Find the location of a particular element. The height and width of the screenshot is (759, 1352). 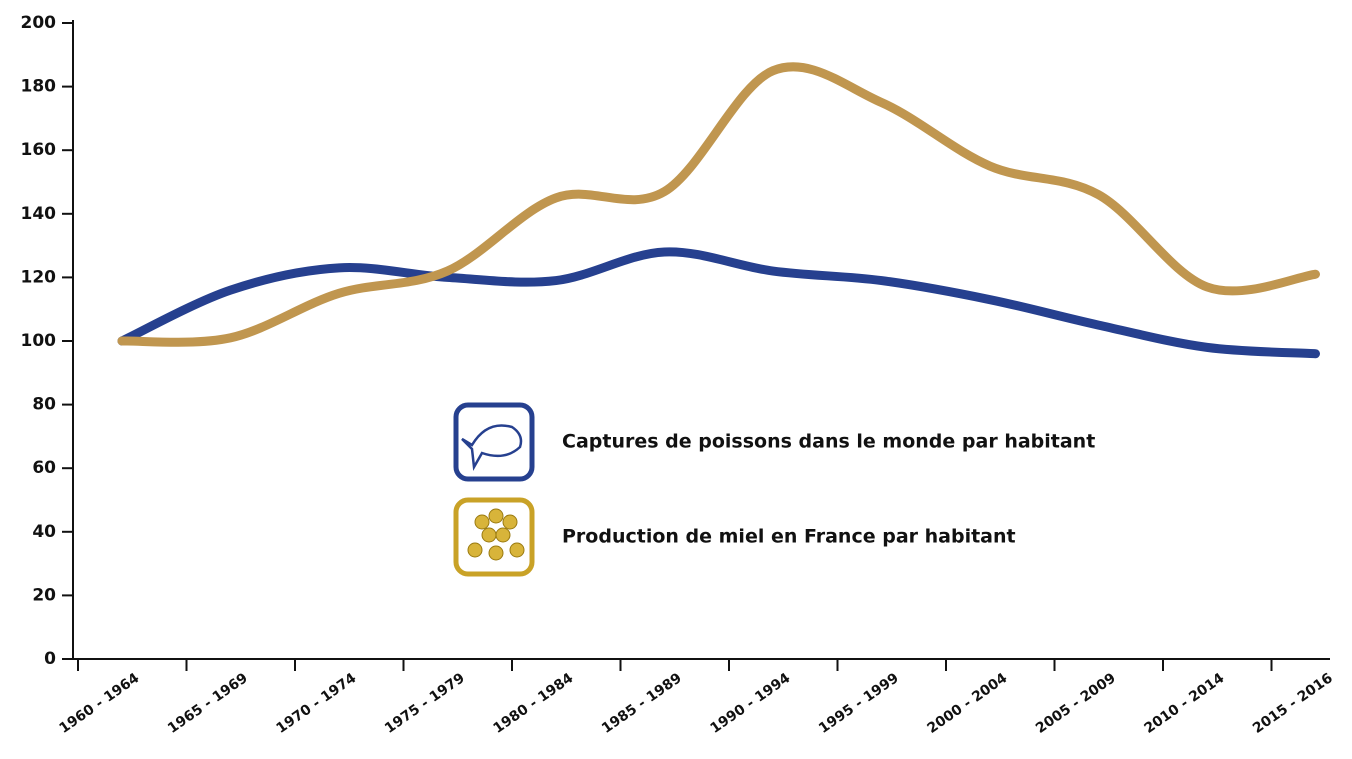

x-tick-label: 1980 - 1984 is located at coordinates (534, 703).